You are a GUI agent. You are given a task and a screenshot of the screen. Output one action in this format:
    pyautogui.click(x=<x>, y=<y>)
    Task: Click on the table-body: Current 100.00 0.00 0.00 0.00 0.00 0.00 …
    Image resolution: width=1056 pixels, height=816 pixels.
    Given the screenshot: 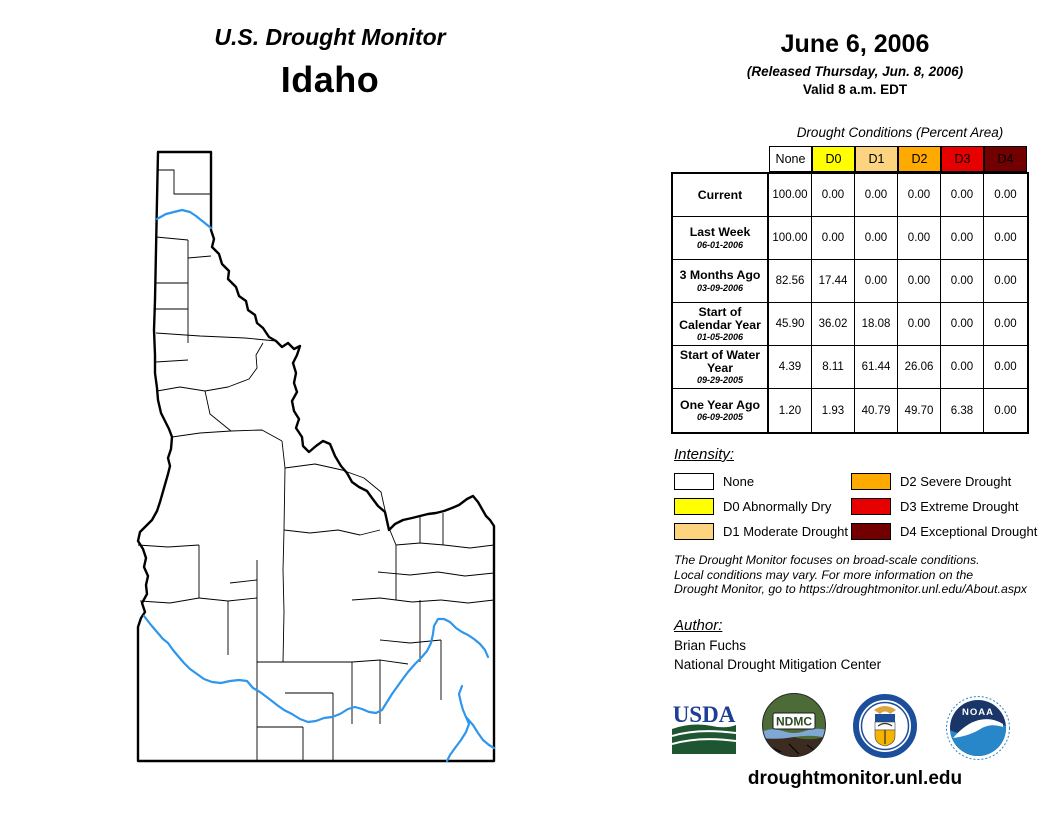 What is the action you would take?
    pyautogui.click(x=850, y=303)
    